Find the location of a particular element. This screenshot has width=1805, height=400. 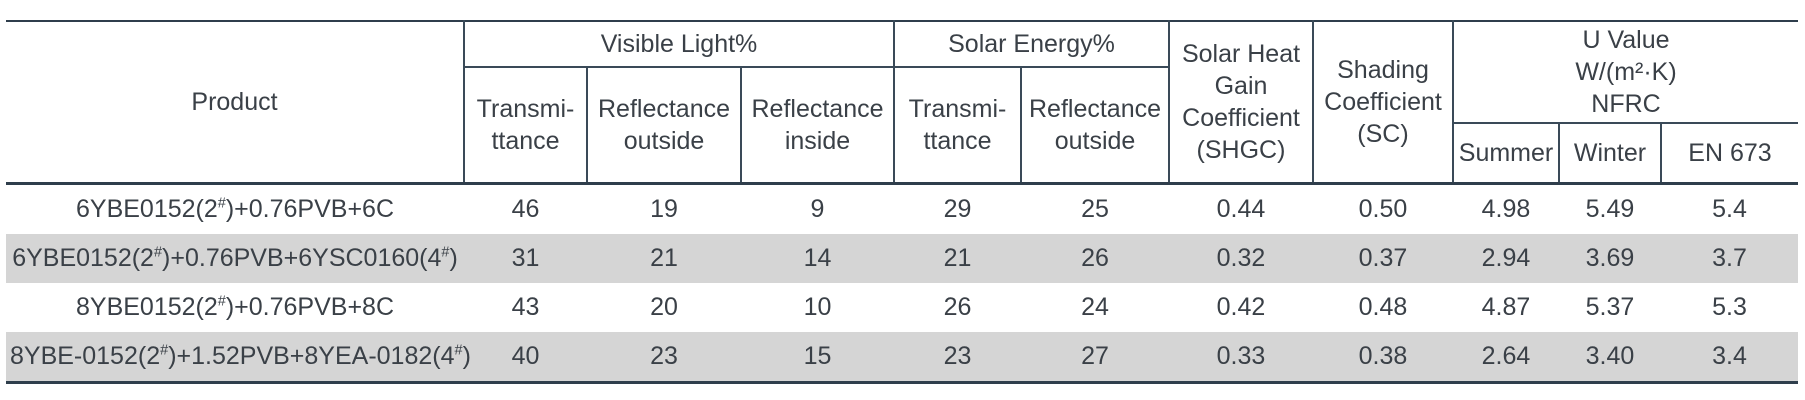

col-header-shgc: Solar Heat Gain Coefficient (SHGC) is located at coordinates (1240, 102).